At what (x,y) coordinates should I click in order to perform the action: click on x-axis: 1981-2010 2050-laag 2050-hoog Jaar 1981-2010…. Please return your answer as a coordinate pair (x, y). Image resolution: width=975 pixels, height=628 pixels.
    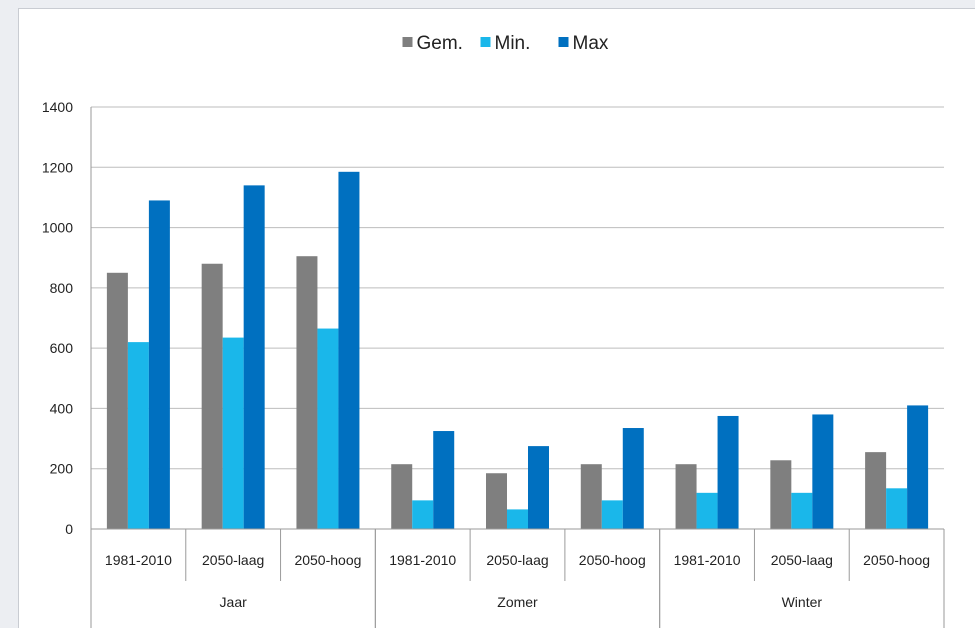
    Looking at the image, I should click on (517, 578).